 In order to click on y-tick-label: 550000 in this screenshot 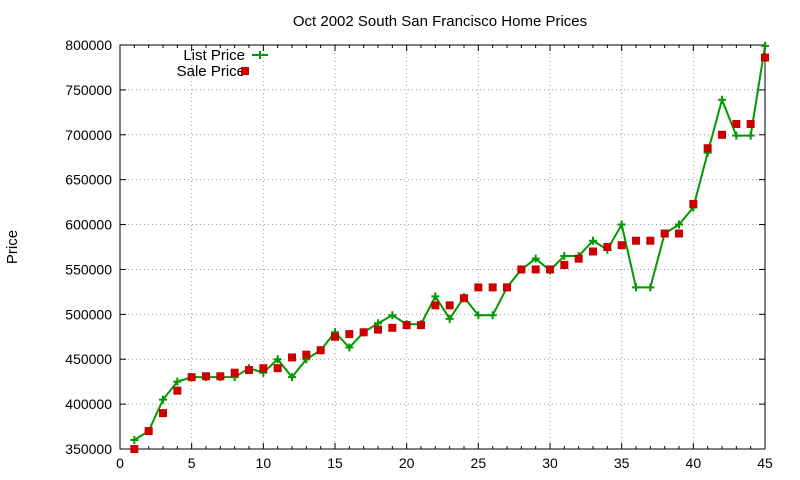, I will do `click(88, 269)`.